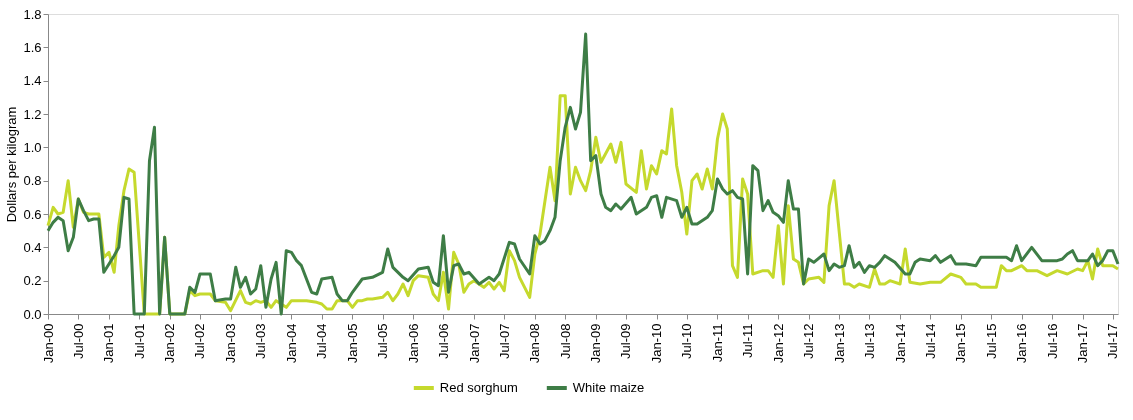 The height and width of the screenshot is (420, 1133). I want to click on x-tick-label: Jul-00, so click(78, 341).